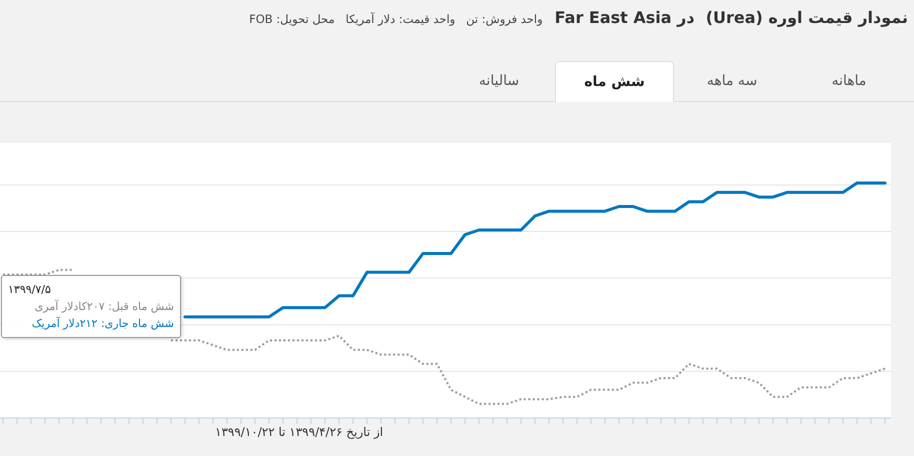 The image size is (914, 456). What do you see at coordinates (102, 324) in the screenshot?
I see `annotation: شش ماه جاری: ۲۱۲دلار آمریک` at bounding box center [102, 324].